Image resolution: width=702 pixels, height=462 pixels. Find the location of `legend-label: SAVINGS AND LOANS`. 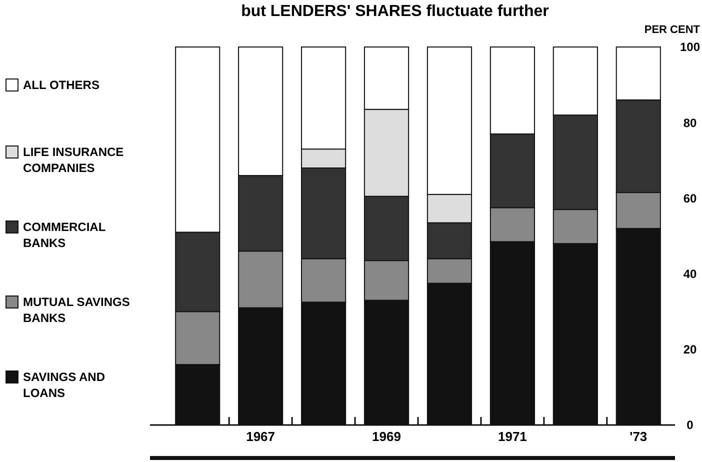

legend-label: SAVINGS AND LOANS is located at coordinates (64, 385).